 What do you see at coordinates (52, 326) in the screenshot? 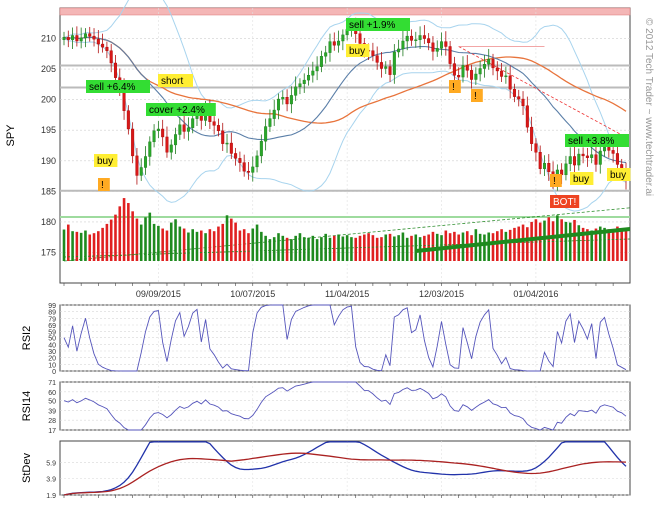
I see `rsi2-tick-label: 69` at bounding box center [52, 326].